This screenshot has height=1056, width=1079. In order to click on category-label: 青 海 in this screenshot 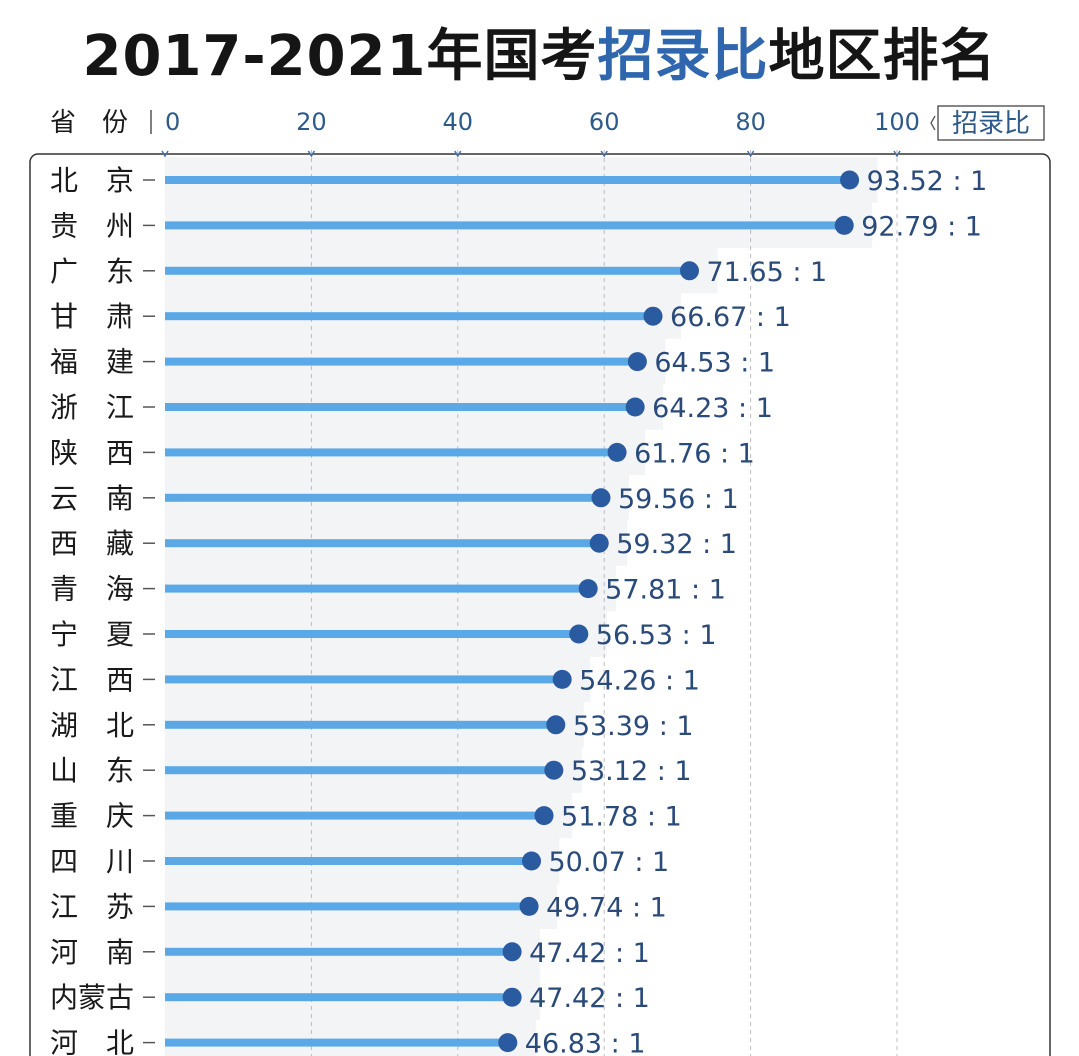, I will do `click(92, 589)`.